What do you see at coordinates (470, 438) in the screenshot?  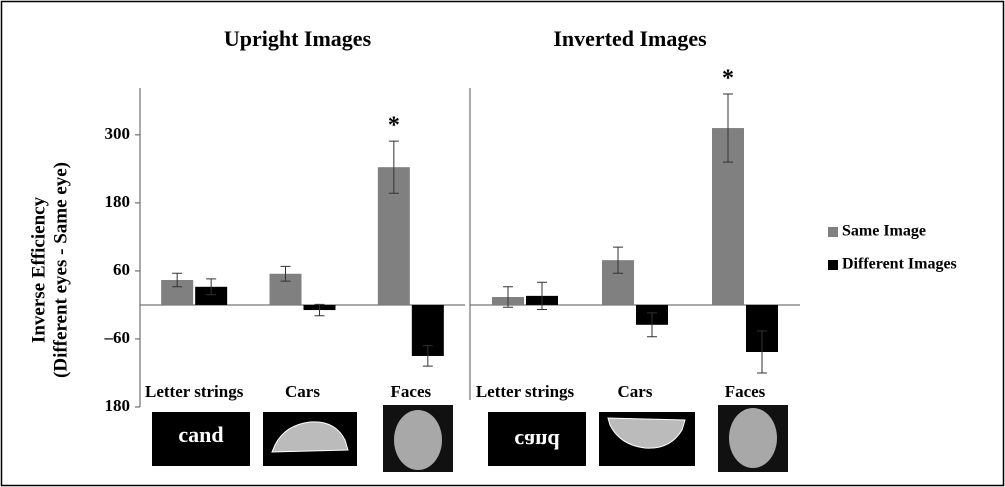 I see `stimulus-images: cand cand` at bounding box center [470, 438].